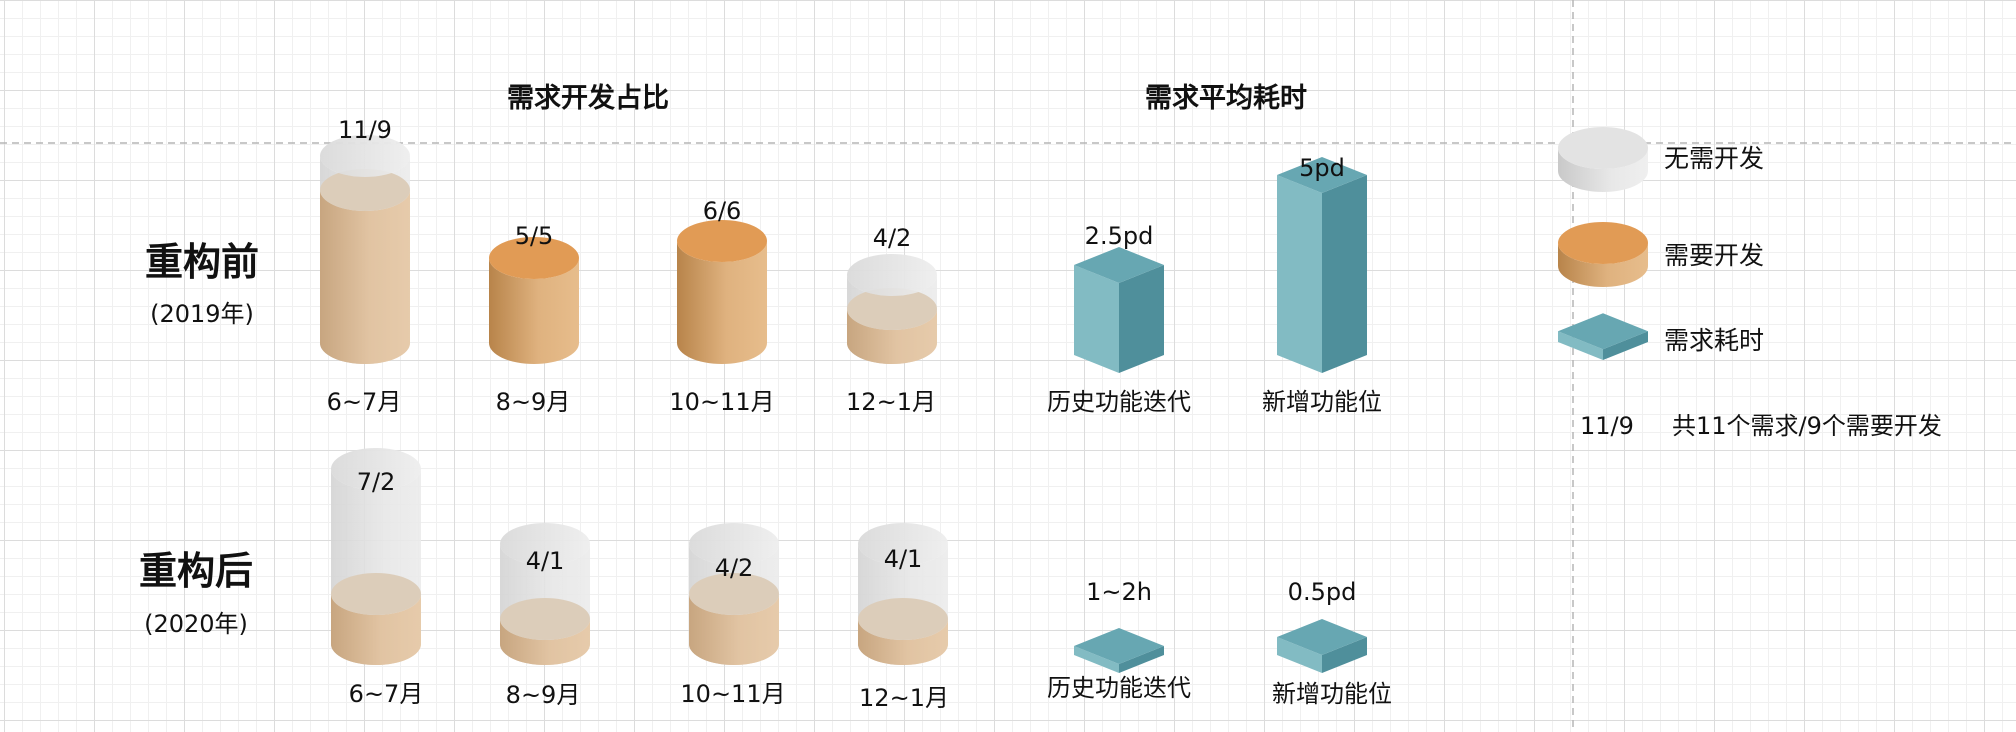  I want to click on cylinder-before-0-gray-top, so click(365, 156).